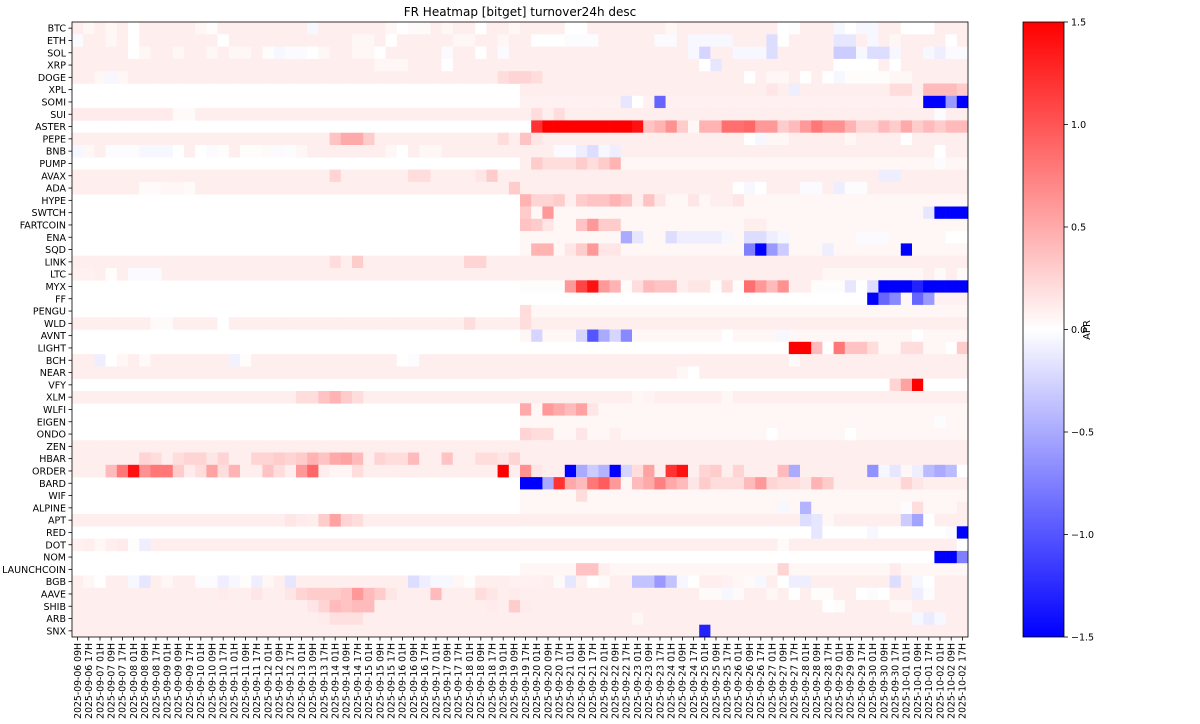 The height and width of the screenshot is (724, 1200). Describe the element at coordinates (56, 152) in the screenshot. I see `y-tick-label: BNB` at that location.